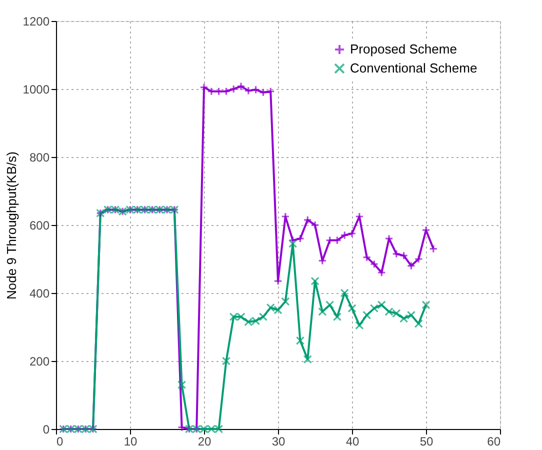 Image resolution: width=542 pixels, height=450 pixels. Describe the element at coordinates (39, 225) in the screenshot. I see `y-tick-label: 600` at that location.